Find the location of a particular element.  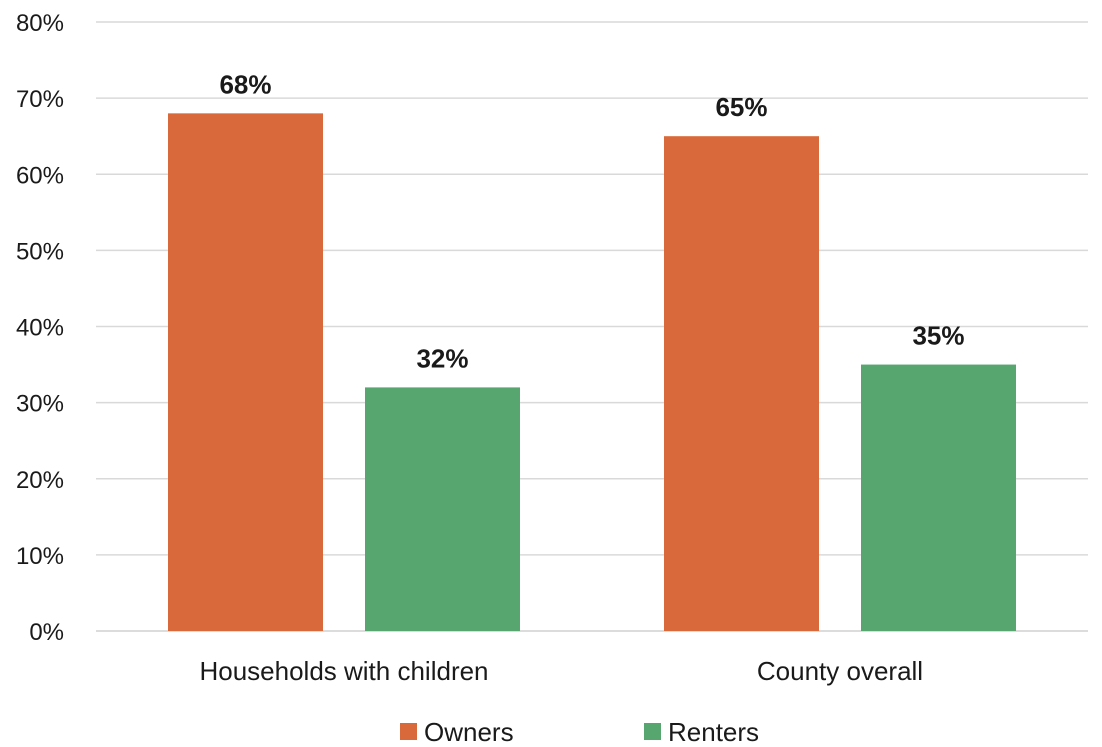

data-label: 65% is located at coordinates (741, 107).